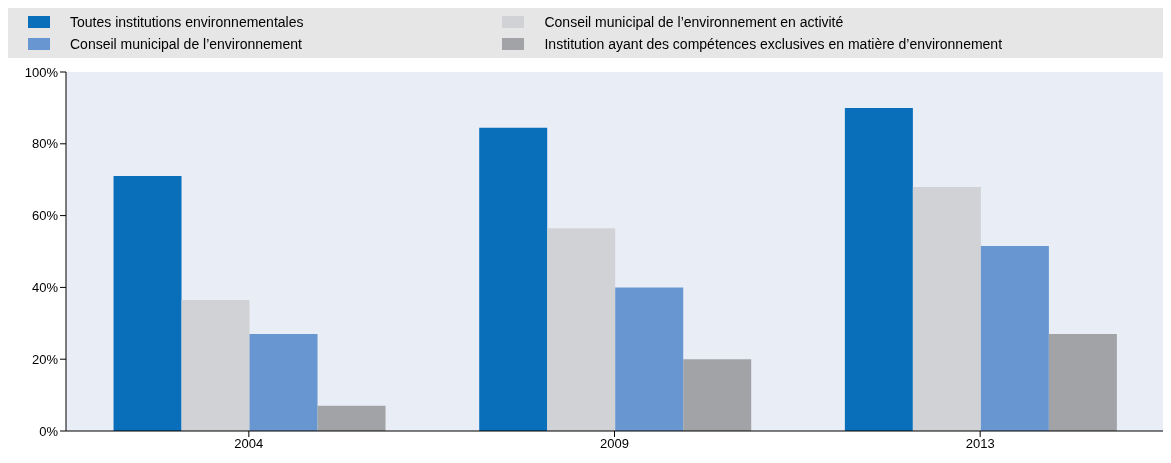  Describe the element at coordinates (773, 44) in the screenshot. I see `legend-label: Institution ayant des compétences exclusives en matière d’environnement` at that location.